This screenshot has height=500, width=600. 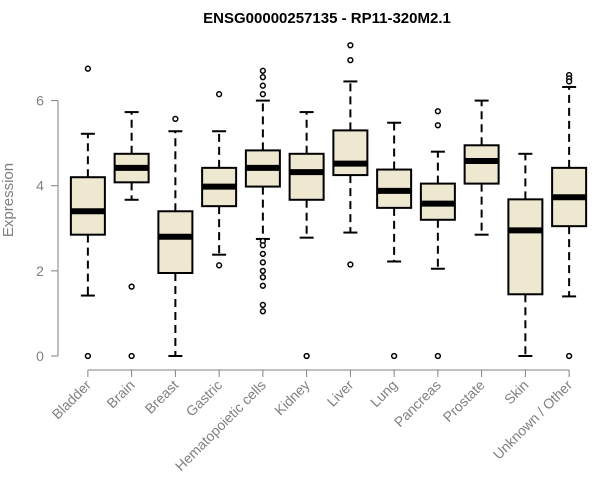 I want to click on x-tick-label: Unknown / Other, so click(x=533, y=420).